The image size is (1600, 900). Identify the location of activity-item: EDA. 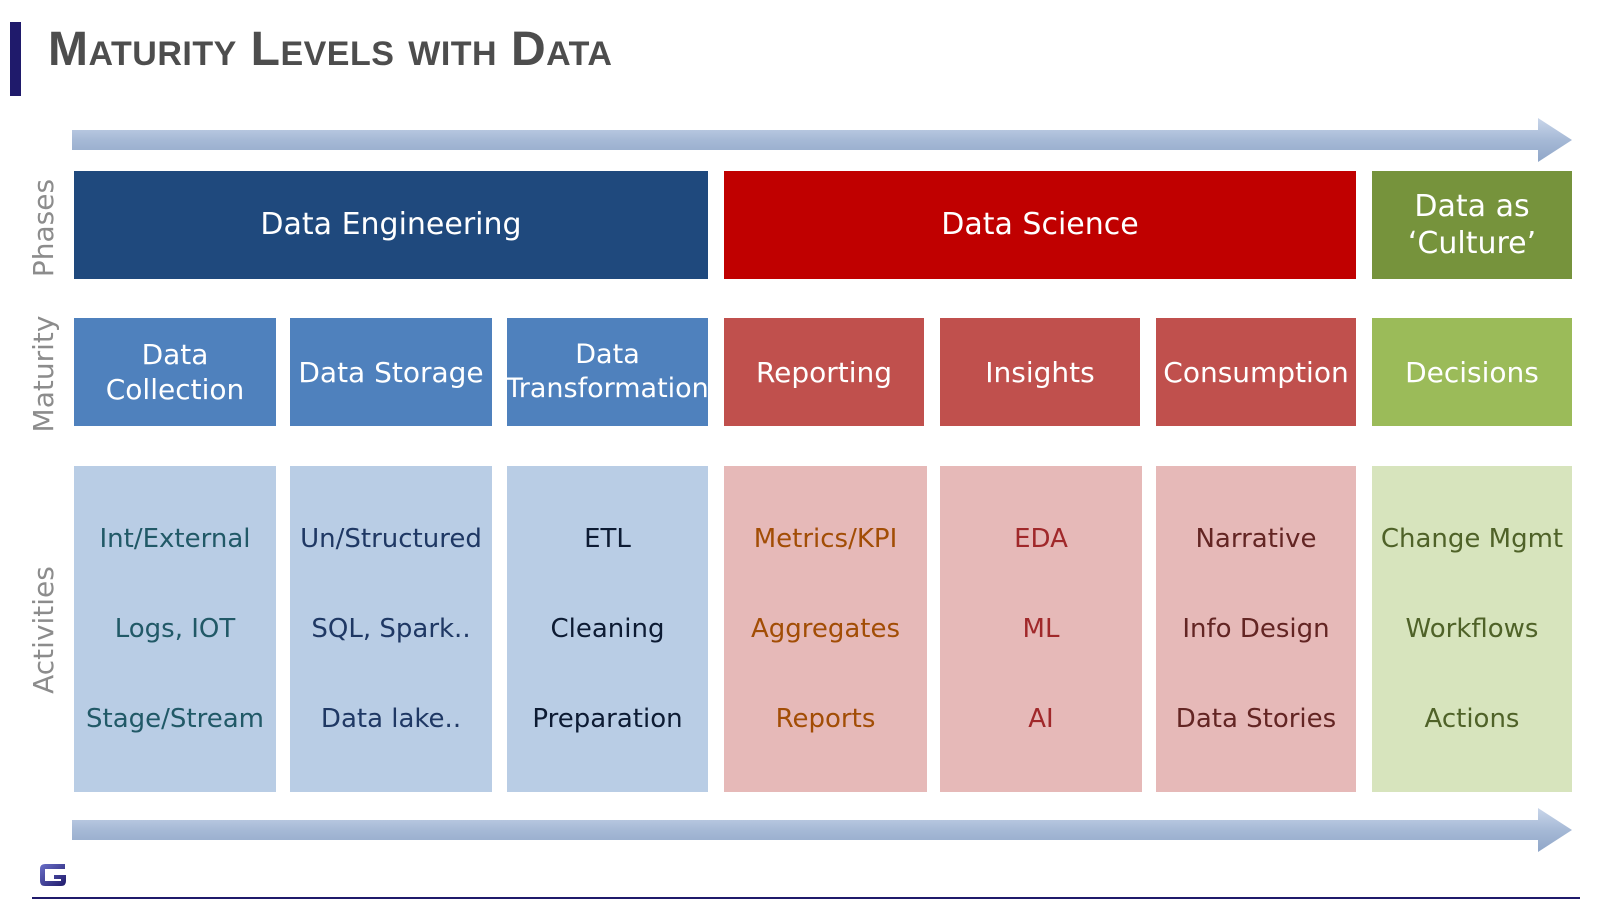
(1041, 538).